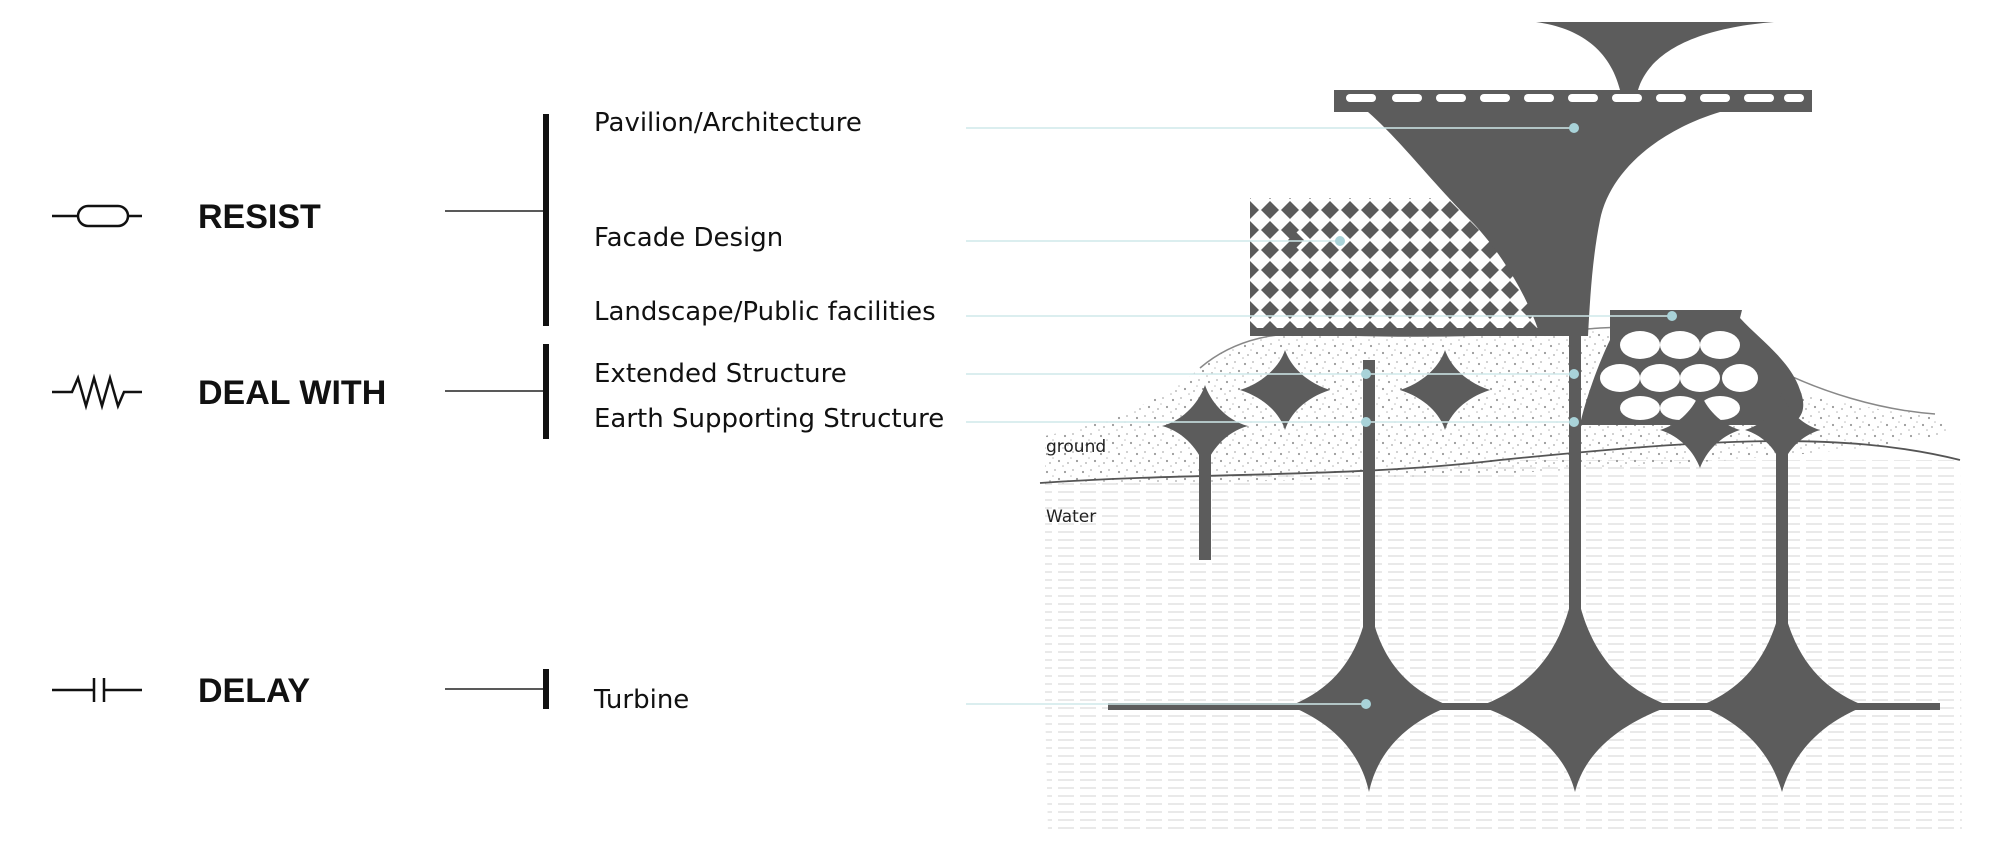 Image resolution: width=2000 pixels, height=849 pixels. What do you see at coordinates (1506, 416) in the screenshot?
I see `anchor-dots` at bounding box center [1506, 416].